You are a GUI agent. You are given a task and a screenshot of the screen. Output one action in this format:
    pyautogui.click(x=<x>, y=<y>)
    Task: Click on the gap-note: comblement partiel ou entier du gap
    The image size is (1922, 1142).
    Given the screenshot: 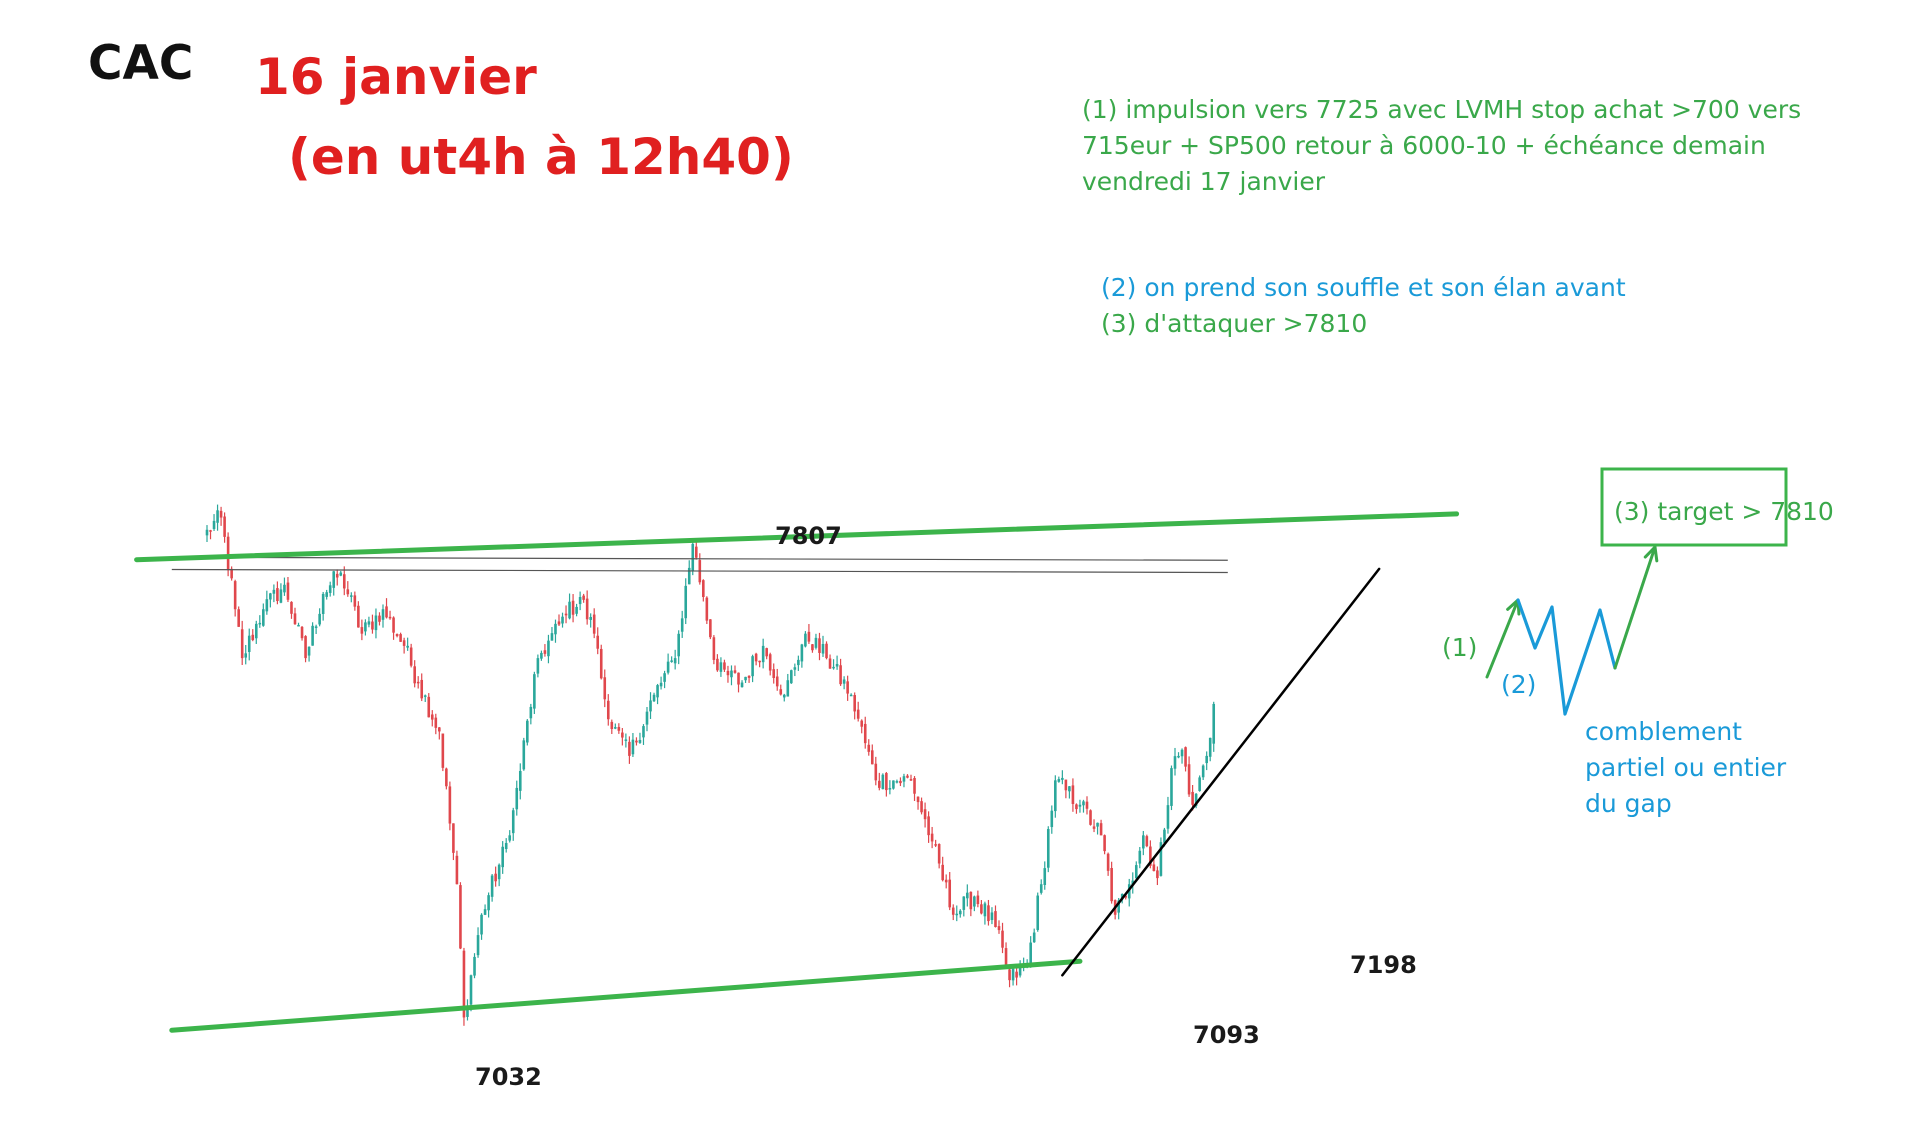 What is the action you would take?
    pyautogui.click(x=1685, y=768)
    